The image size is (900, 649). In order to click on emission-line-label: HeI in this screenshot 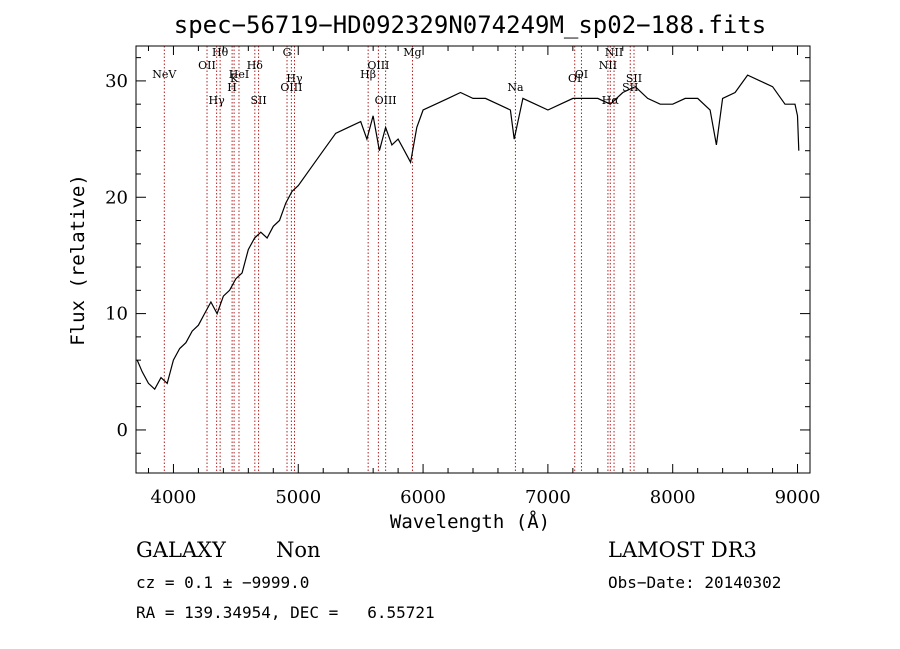, I will do `click(239, 74)`.